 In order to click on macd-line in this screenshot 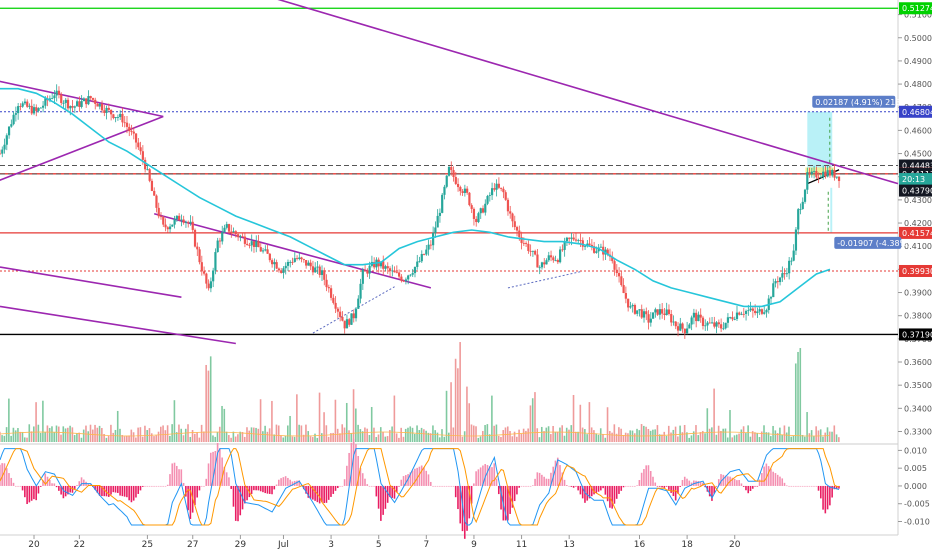, I will do `click(420, 487)`.